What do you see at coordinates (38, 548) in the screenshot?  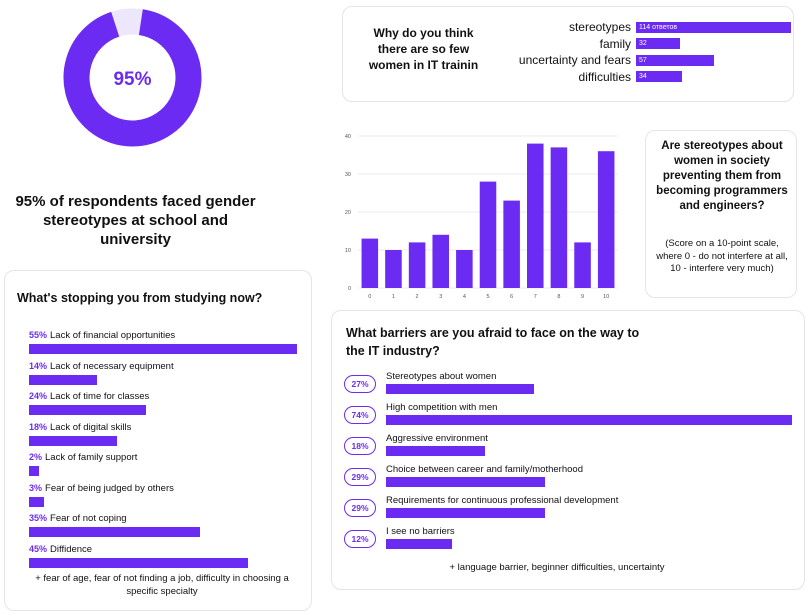 I see `stopping-percent: 45%` at bounding box center [38, 548].